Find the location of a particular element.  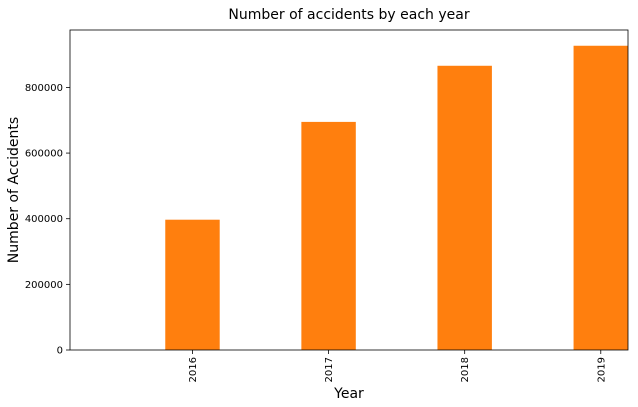

y-axis-label: Number of Accidents is located at coordinates (14, 190).